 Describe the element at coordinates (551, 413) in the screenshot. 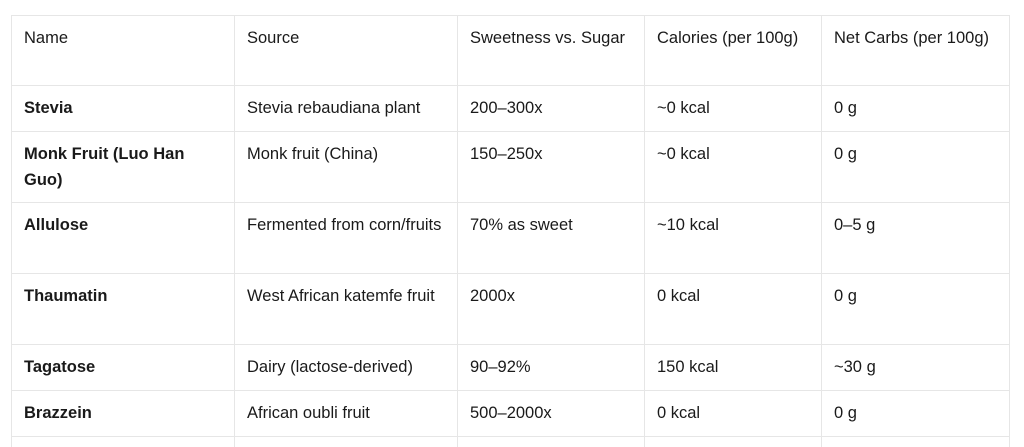

I see `cell-sweetness: 500–2000x` at that location.